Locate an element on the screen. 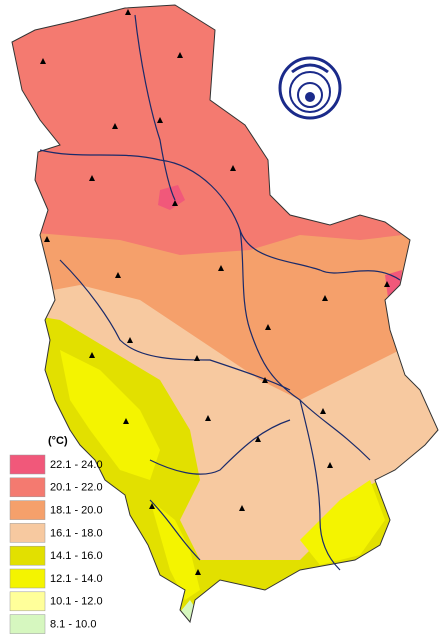 The image size is (446, 638). legend-label: 12.1 - 14.0 is located at coordinates (76, 579).